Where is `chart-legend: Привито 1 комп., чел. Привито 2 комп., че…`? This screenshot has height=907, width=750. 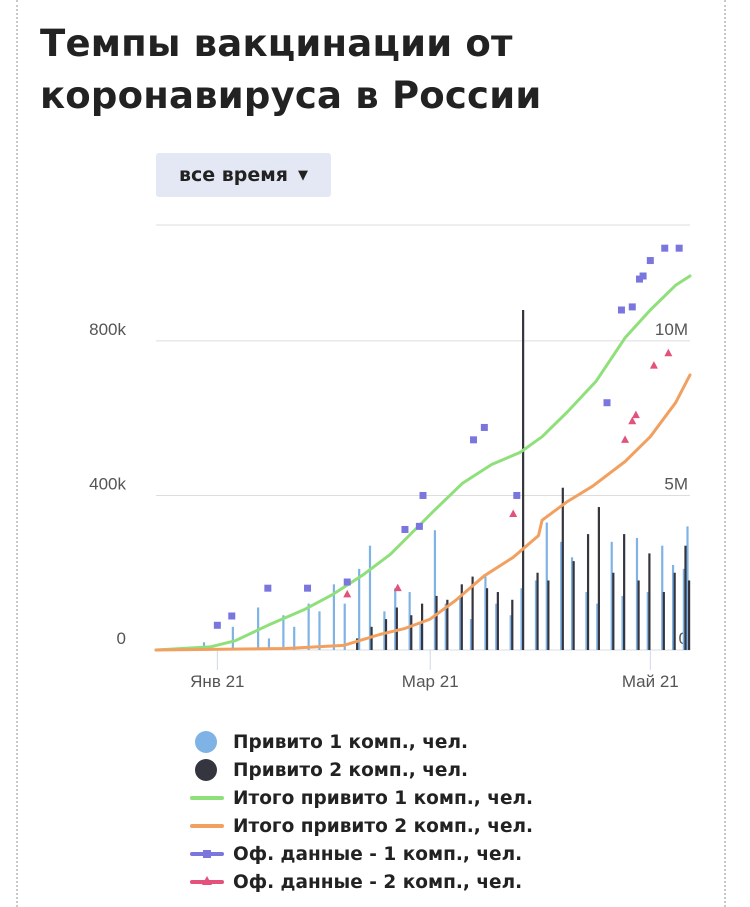 chart-legend: Привито 1 комп., чел. Привито 2 комп., че… is located at coordinates (410, 812).